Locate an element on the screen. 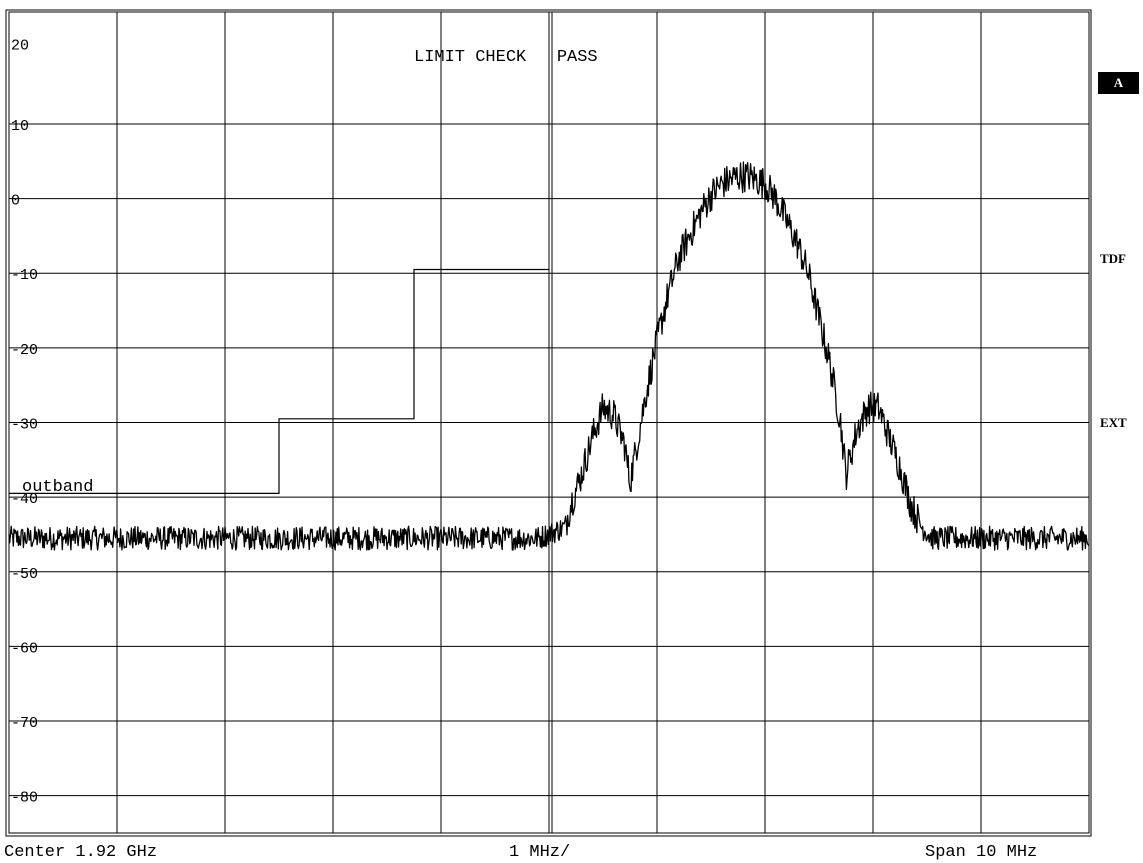 The width and height of the screenshot is (1143, 863). limit-line-path is located at coordinates (279, 381).